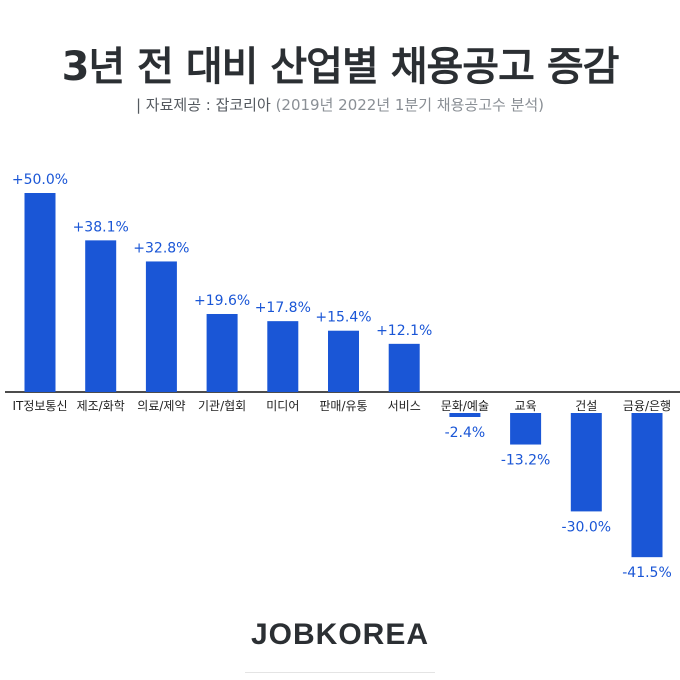 This screenshot has width=680, height=680. What do you see at coordinates (404, 406) in the screenshot?
I see `category-label: 서비스` at bounding box center [404, 406].